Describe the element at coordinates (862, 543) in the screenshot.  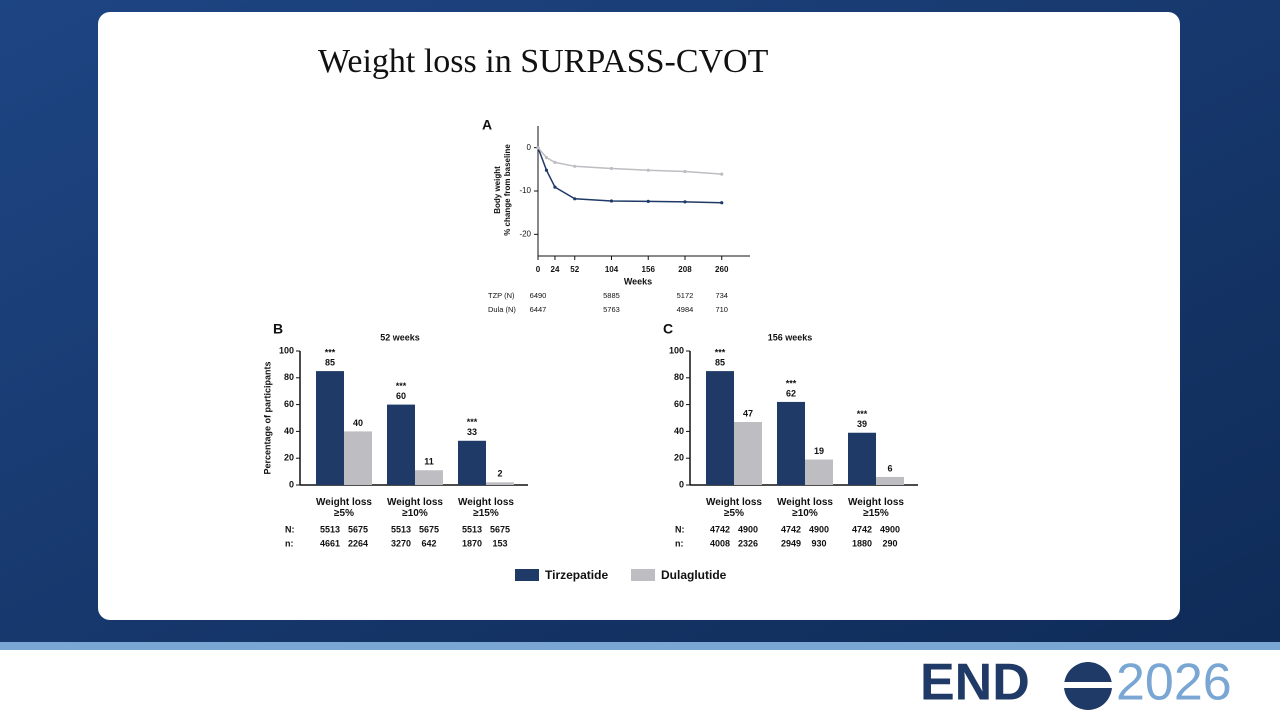
I see `table-value: 1880` at that location.